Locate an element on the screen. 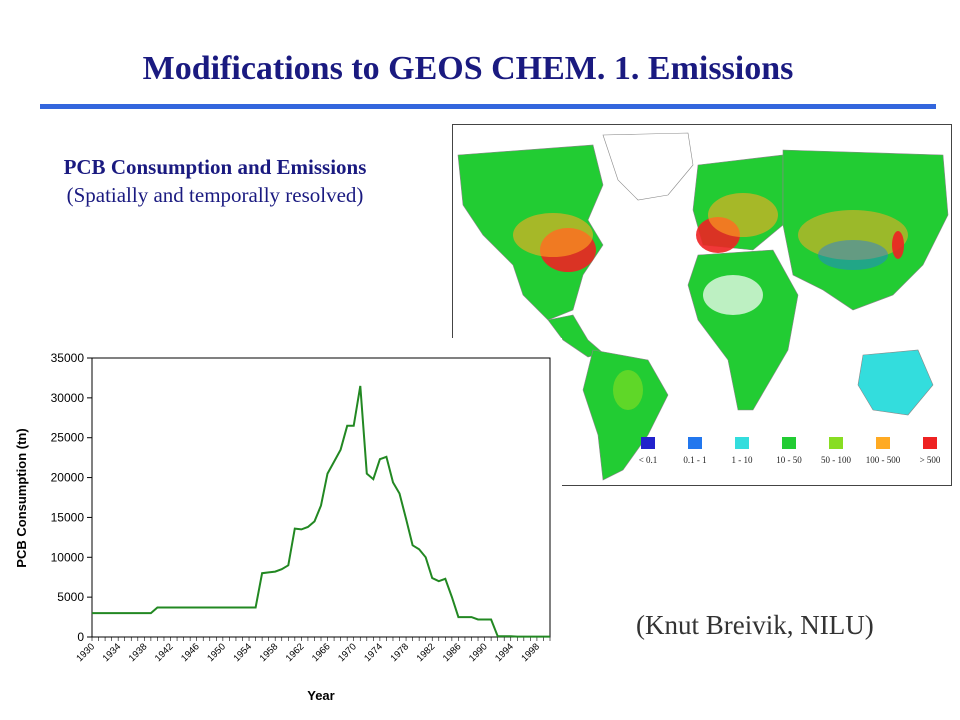  legend-label: 1 - 10 is located at coordinates (742, 460).